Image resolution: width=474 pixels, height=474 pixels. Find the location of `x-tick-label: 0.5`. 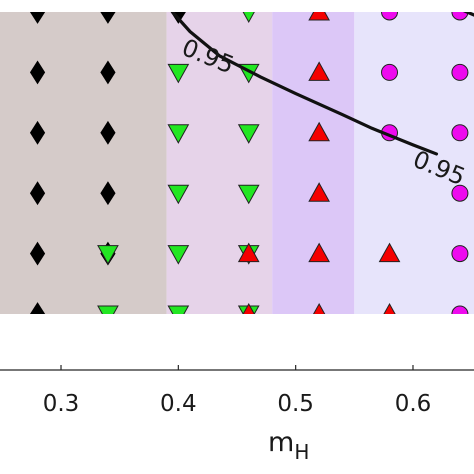

x-tick-label: 0.5 is located at coordinates (295, 404).